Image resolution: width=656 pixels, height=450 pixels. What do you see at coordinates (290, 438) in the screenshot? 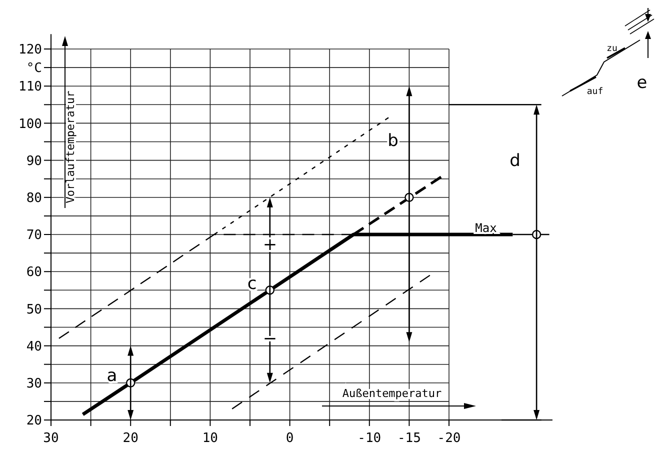
I see `x-tick-label: 0` at bounding box center [290, 438].